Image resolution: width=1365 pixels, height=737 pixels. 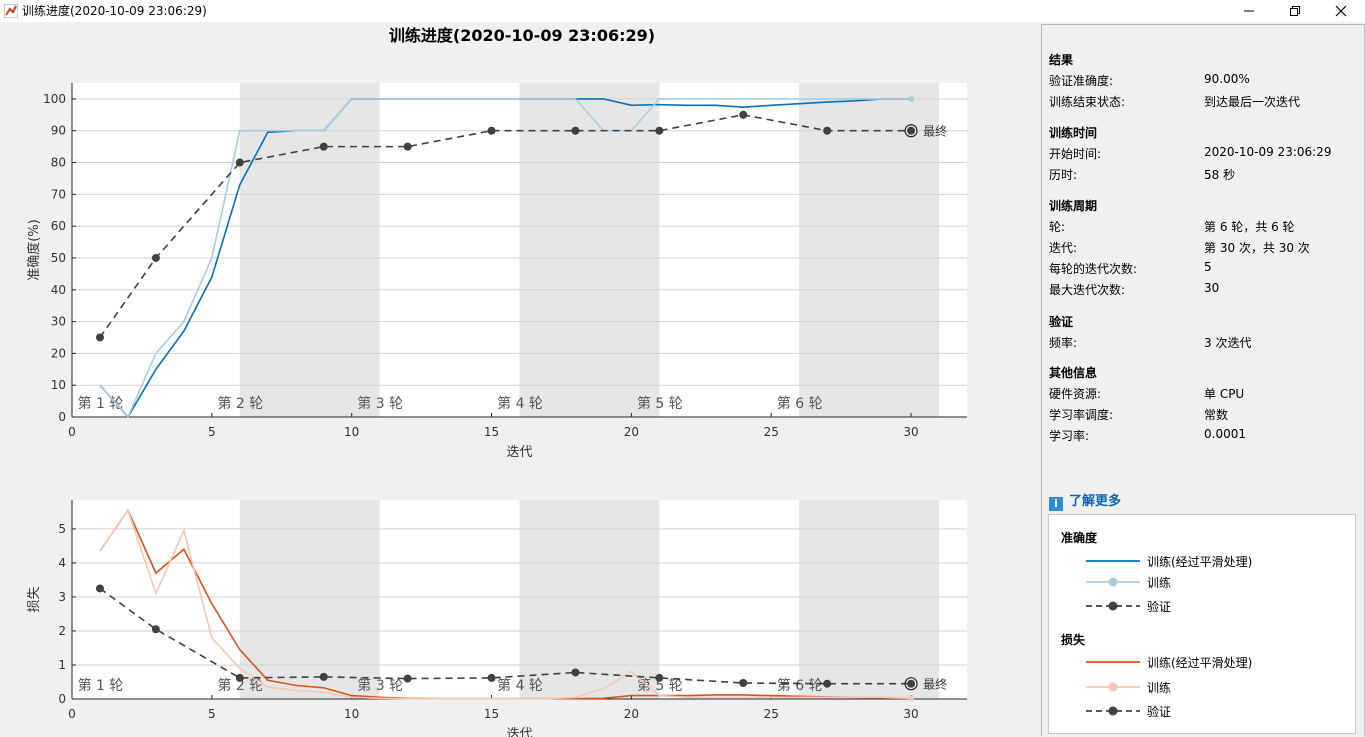 I want to click on legend-box: 准确度 训练(经过平滑处理) 训练 验证 损失 训练(经过平滑处理) 训练 验证, so click(x=1202, y=624).